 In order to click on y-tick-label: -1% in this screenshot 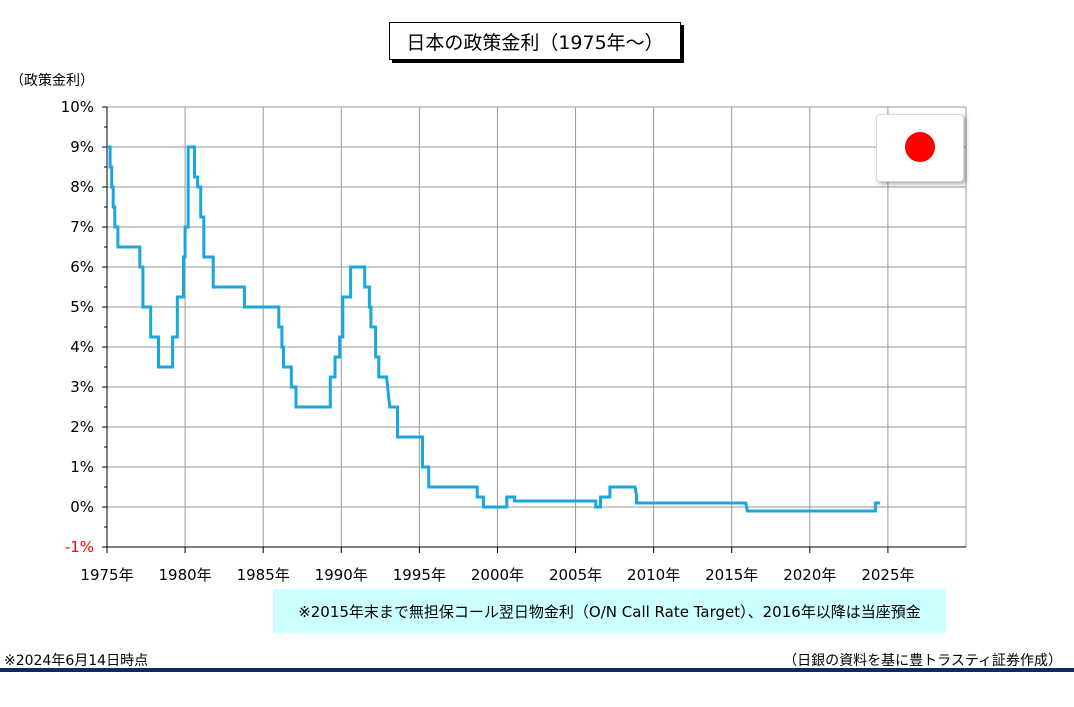, I will do `click(79, 547)`.